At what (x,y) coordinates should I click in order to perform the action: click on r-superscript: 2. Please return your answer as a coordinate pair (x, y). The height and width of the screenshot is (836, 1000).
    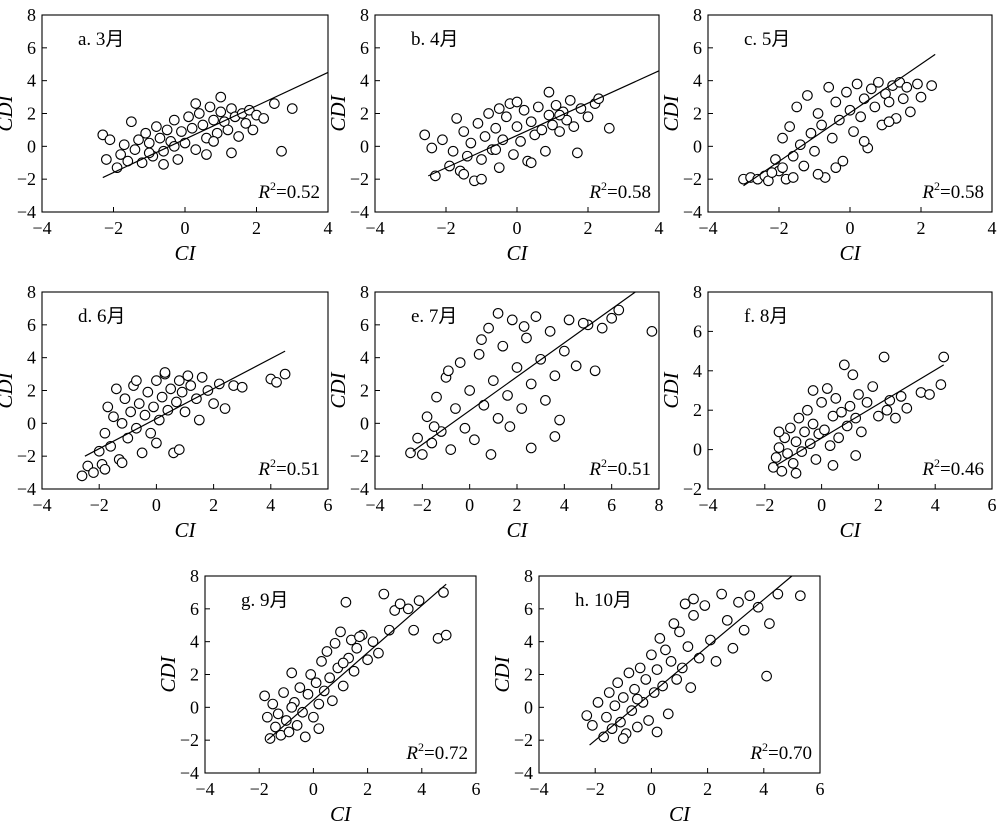
    Looking at the image, I should click on (273, 186).